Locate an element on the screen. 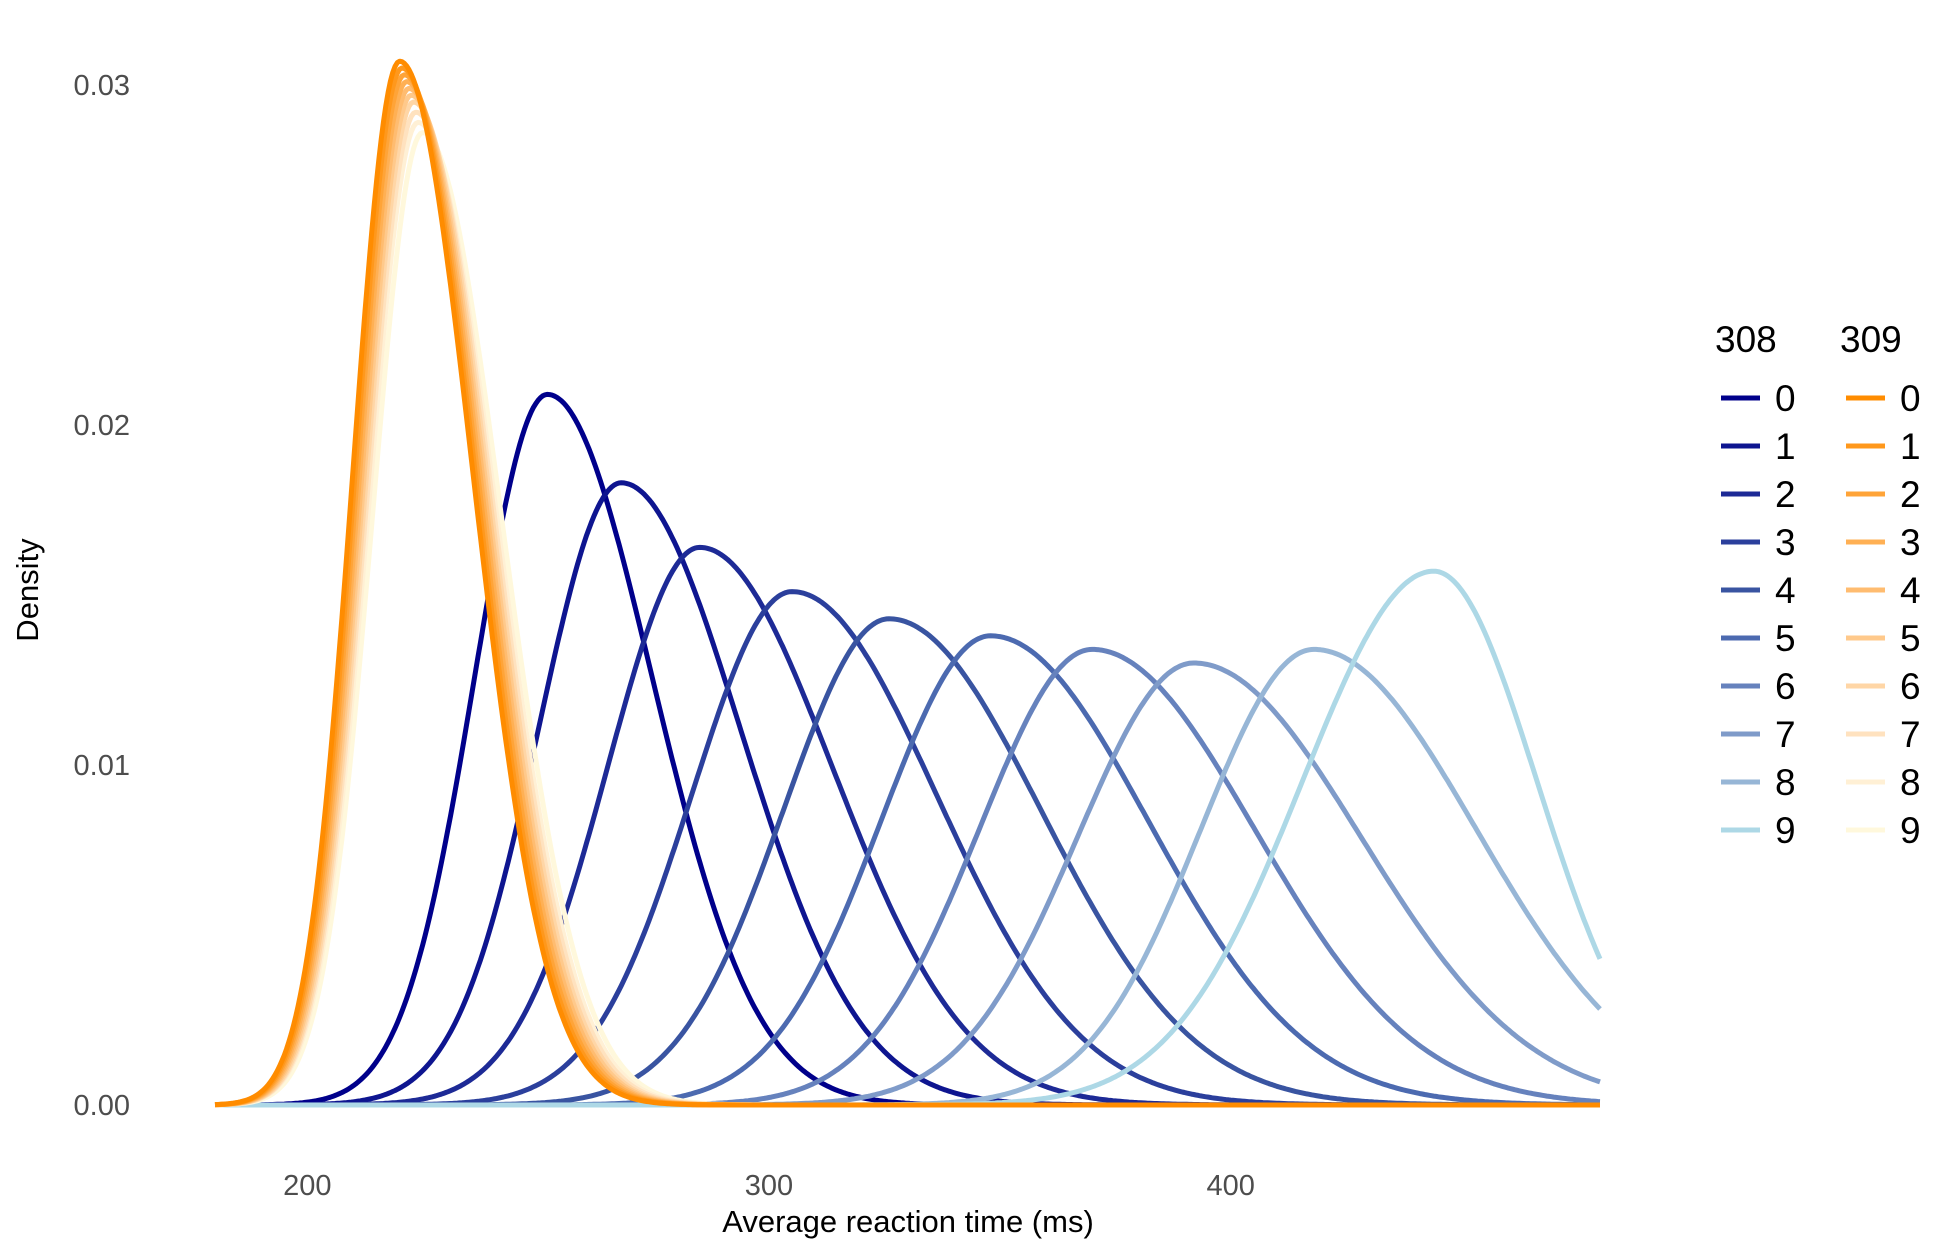  y-axis-ticks: 0.00 0.01 0.02 0.03 is located at coordinates (102, 596).